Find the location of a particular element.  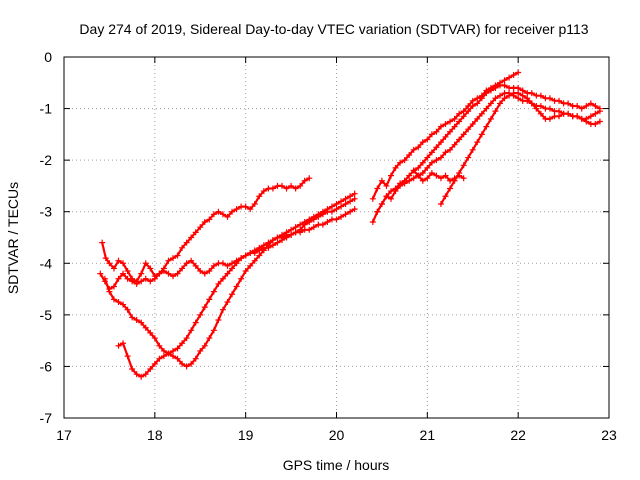

y-tick-label: -2 is located at coordinates (46, 160).